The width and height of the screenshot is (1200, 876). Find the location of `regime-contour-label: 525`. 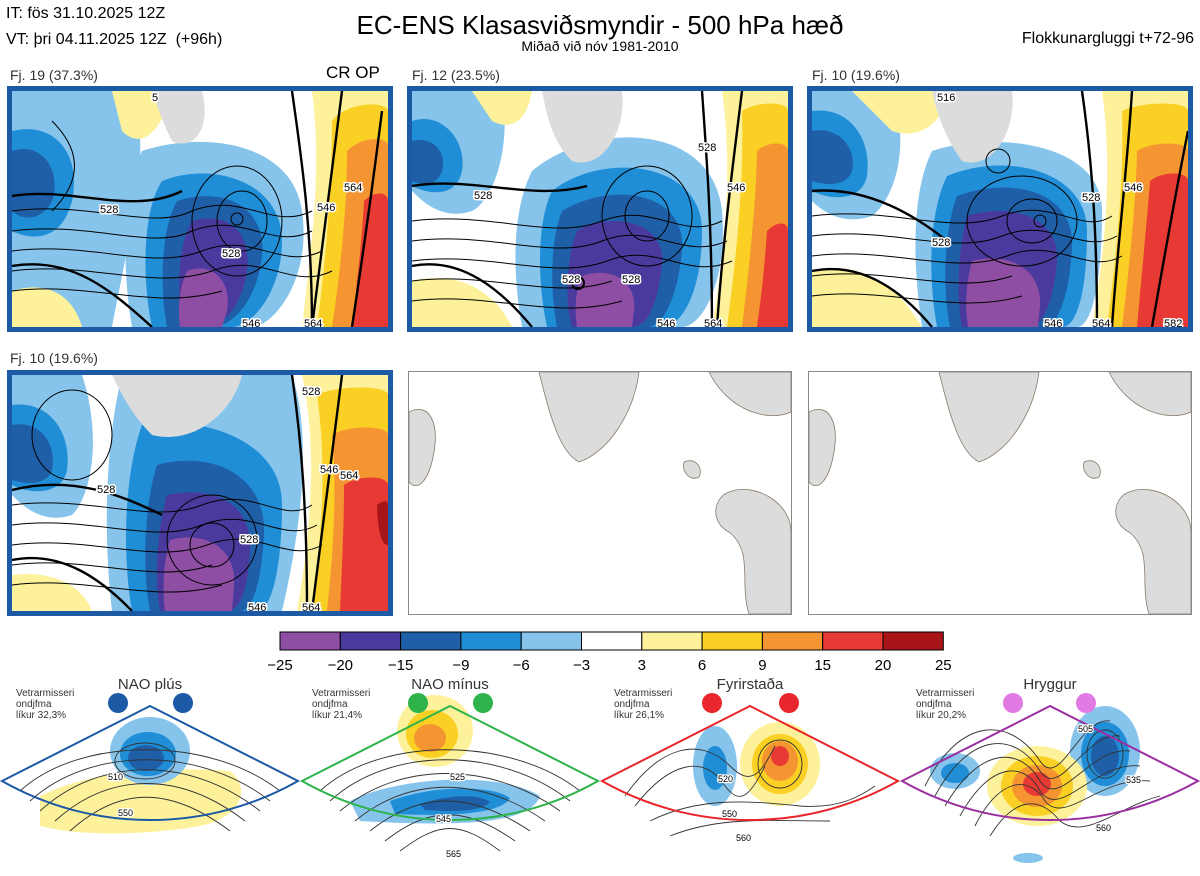

regime-contour-label: 525 is located at coordinates (457, 777).